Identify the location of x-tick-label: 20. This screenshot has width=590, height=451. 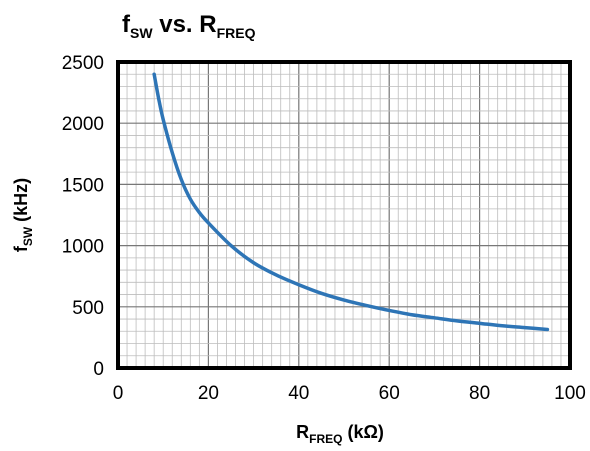
(208, 393).